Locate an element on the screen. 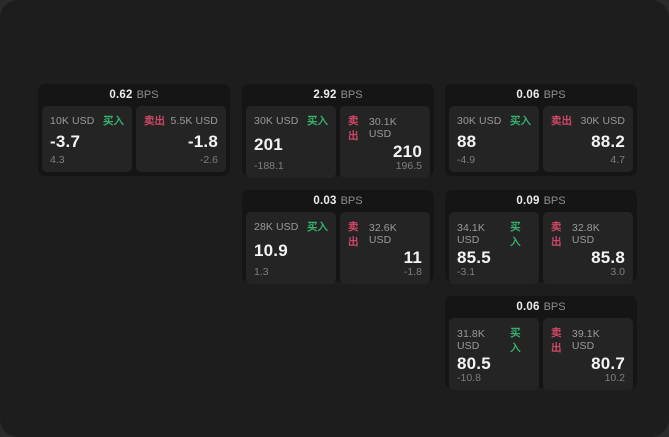  buy-amount-label: 34.1K USD is located at coordinates (471, 234).